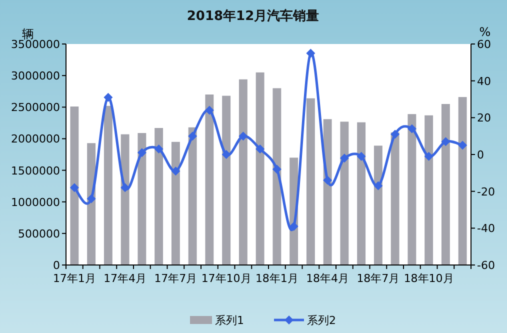  I want to click on y2-tick-label: 60, so click(484, 44).